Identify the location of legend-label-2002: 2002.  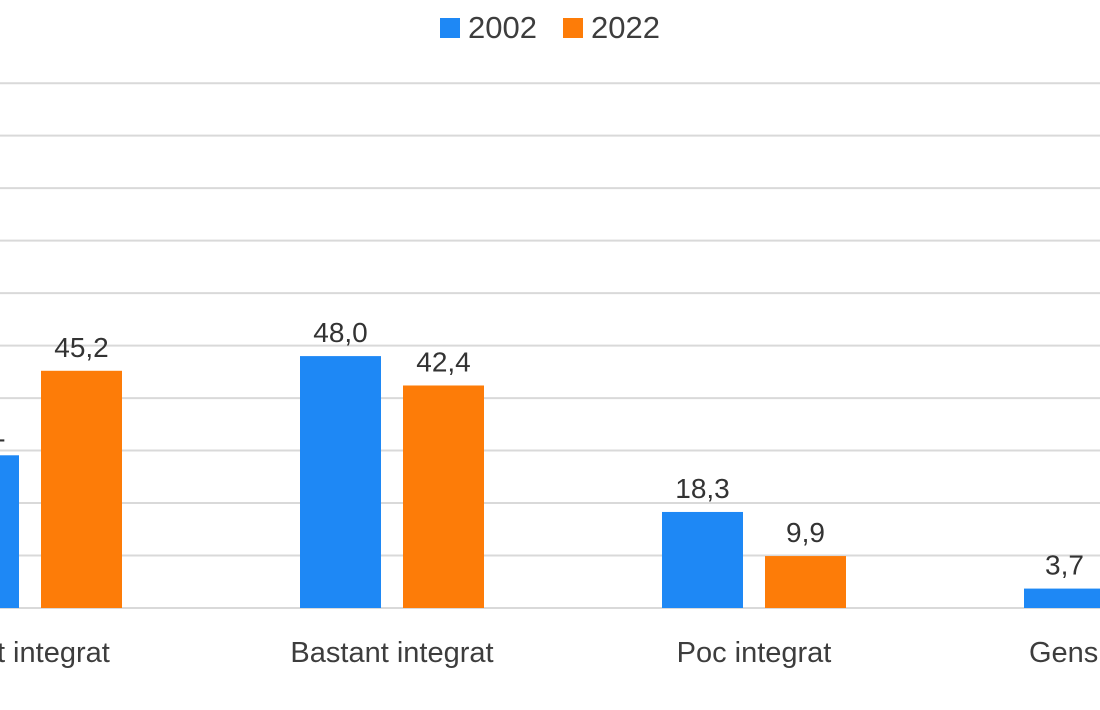
(502, 27).